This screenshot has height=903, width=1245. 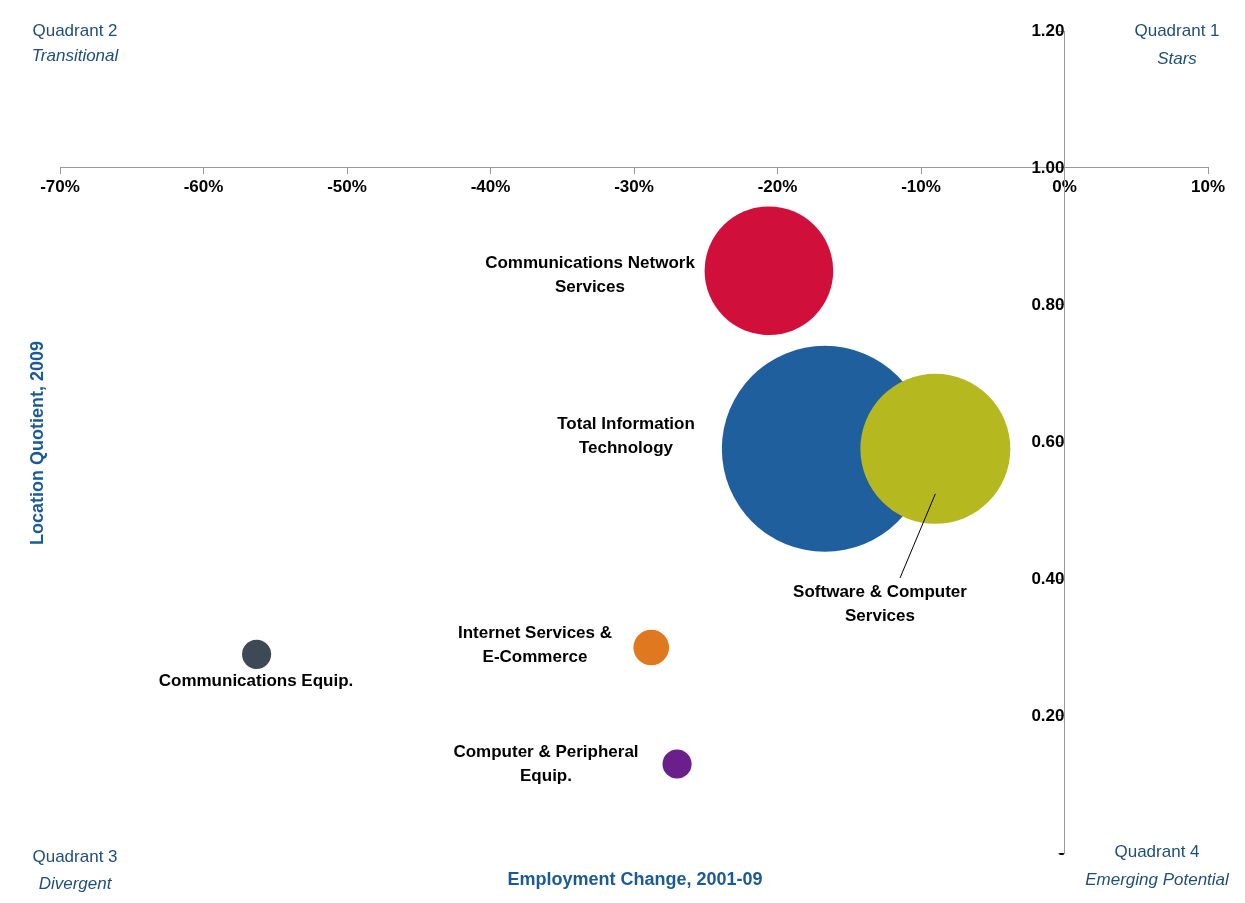 I want to click on series-label: Communications Equip., so click(x=256, y=680).